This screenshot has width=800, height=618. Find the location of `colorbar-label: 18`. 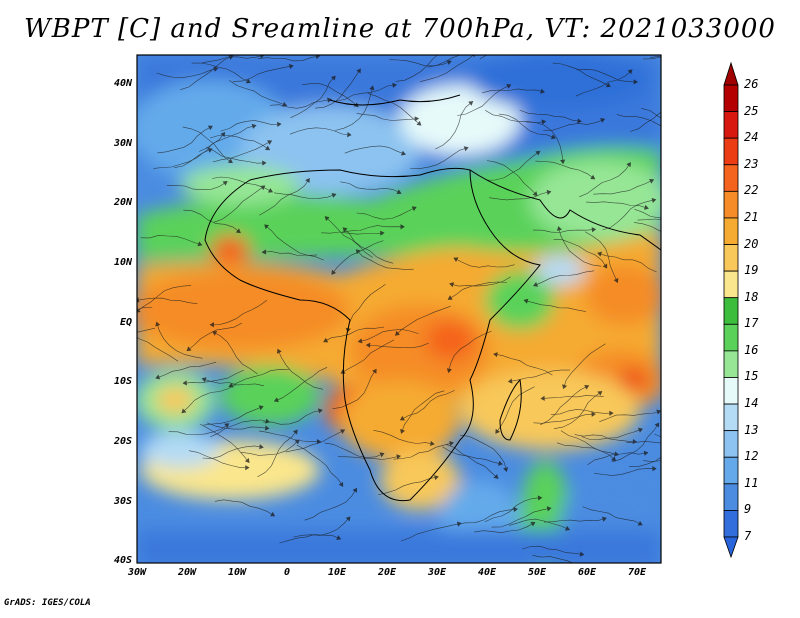

colorbar-label: 18 is located at coordinates (751, 296).